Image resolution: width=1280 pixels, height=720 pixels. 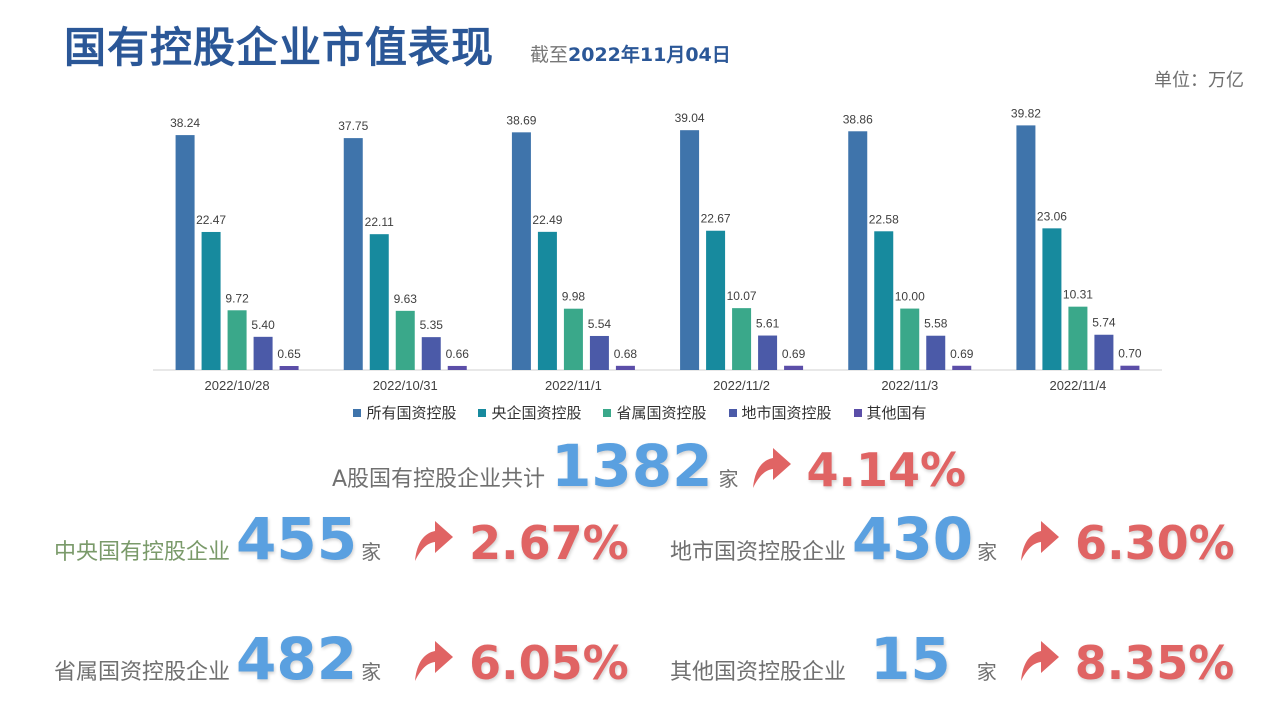 What do you see at coordinates (649, 55) in the screenshot?
I see `as-of-date-value: 2022年11月04日` at bounding box center [649, 55].